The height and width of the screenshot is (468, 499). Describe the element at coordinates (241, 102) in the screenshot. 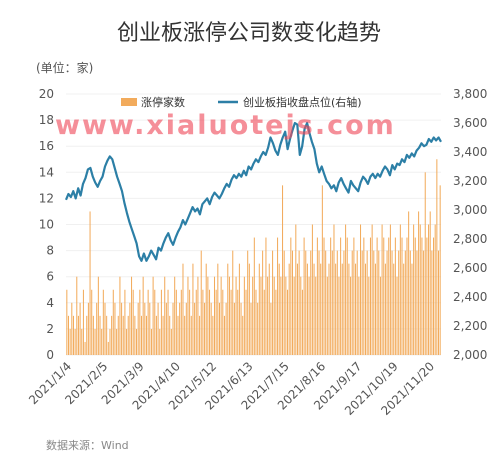

I see `legend: 涨停家数 创业板指收盘点位(右轴)` at that location.